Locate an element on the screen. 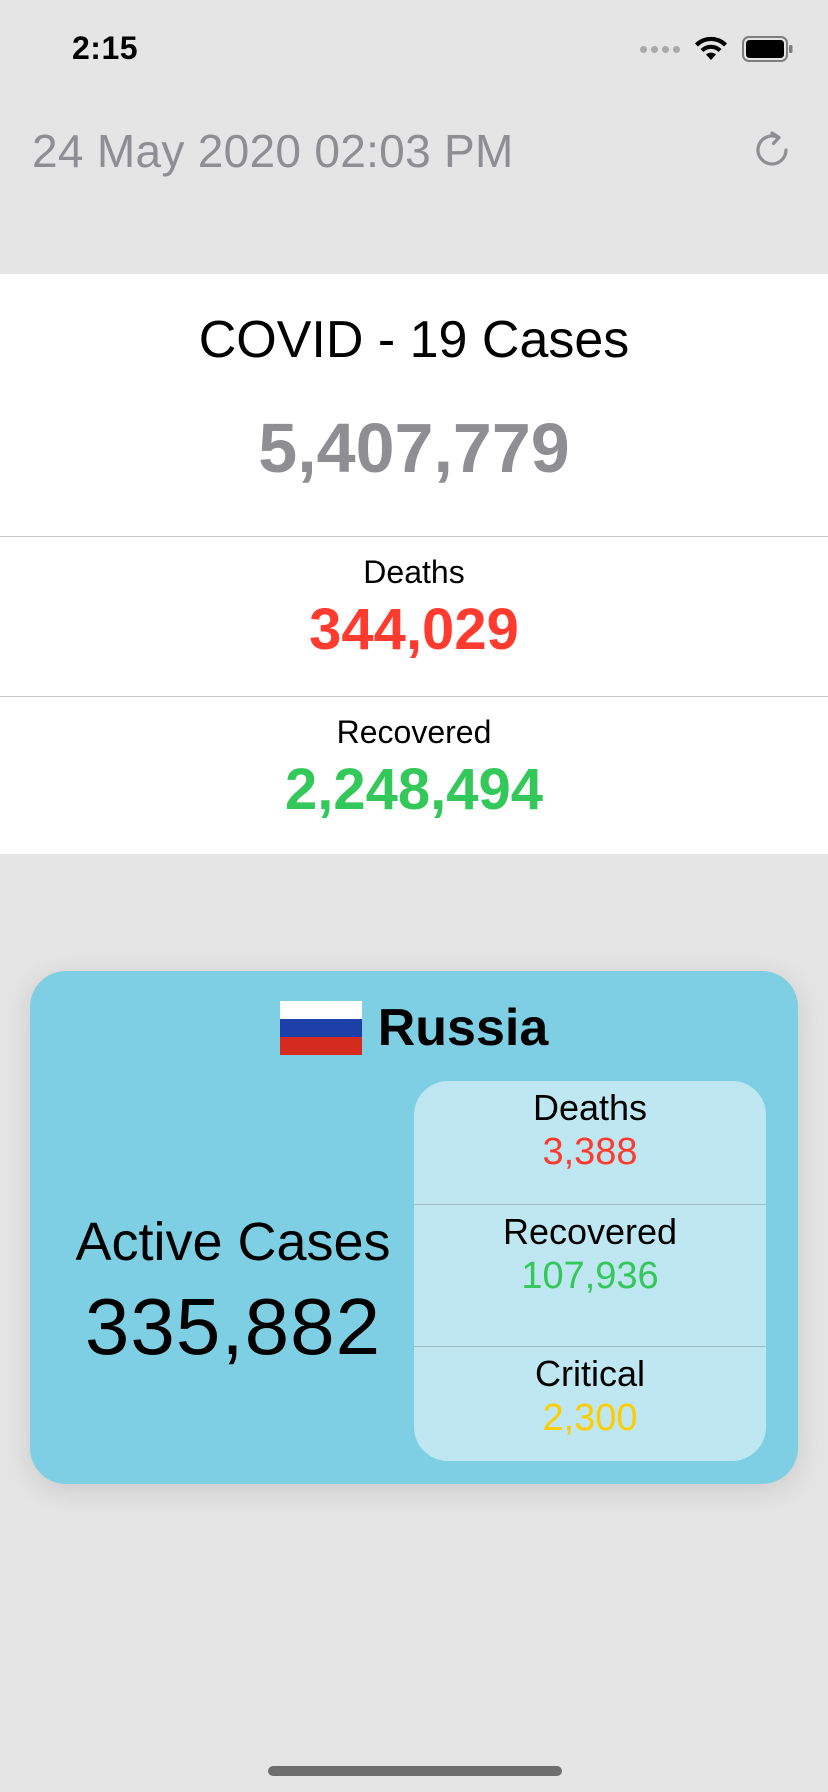 Image resolution: width=828 pixels, height=1792 pixels. cellular-signal-icon is located at coordinates (660, 49).